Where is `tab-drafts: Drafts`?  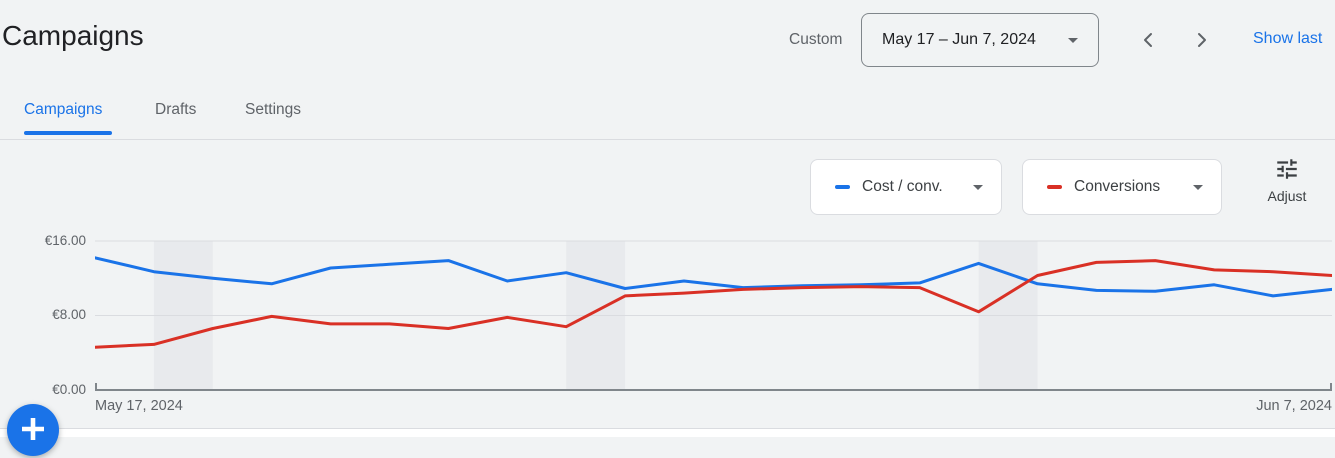 tab-drafts: Drafts is located at coordinates (175, 110).